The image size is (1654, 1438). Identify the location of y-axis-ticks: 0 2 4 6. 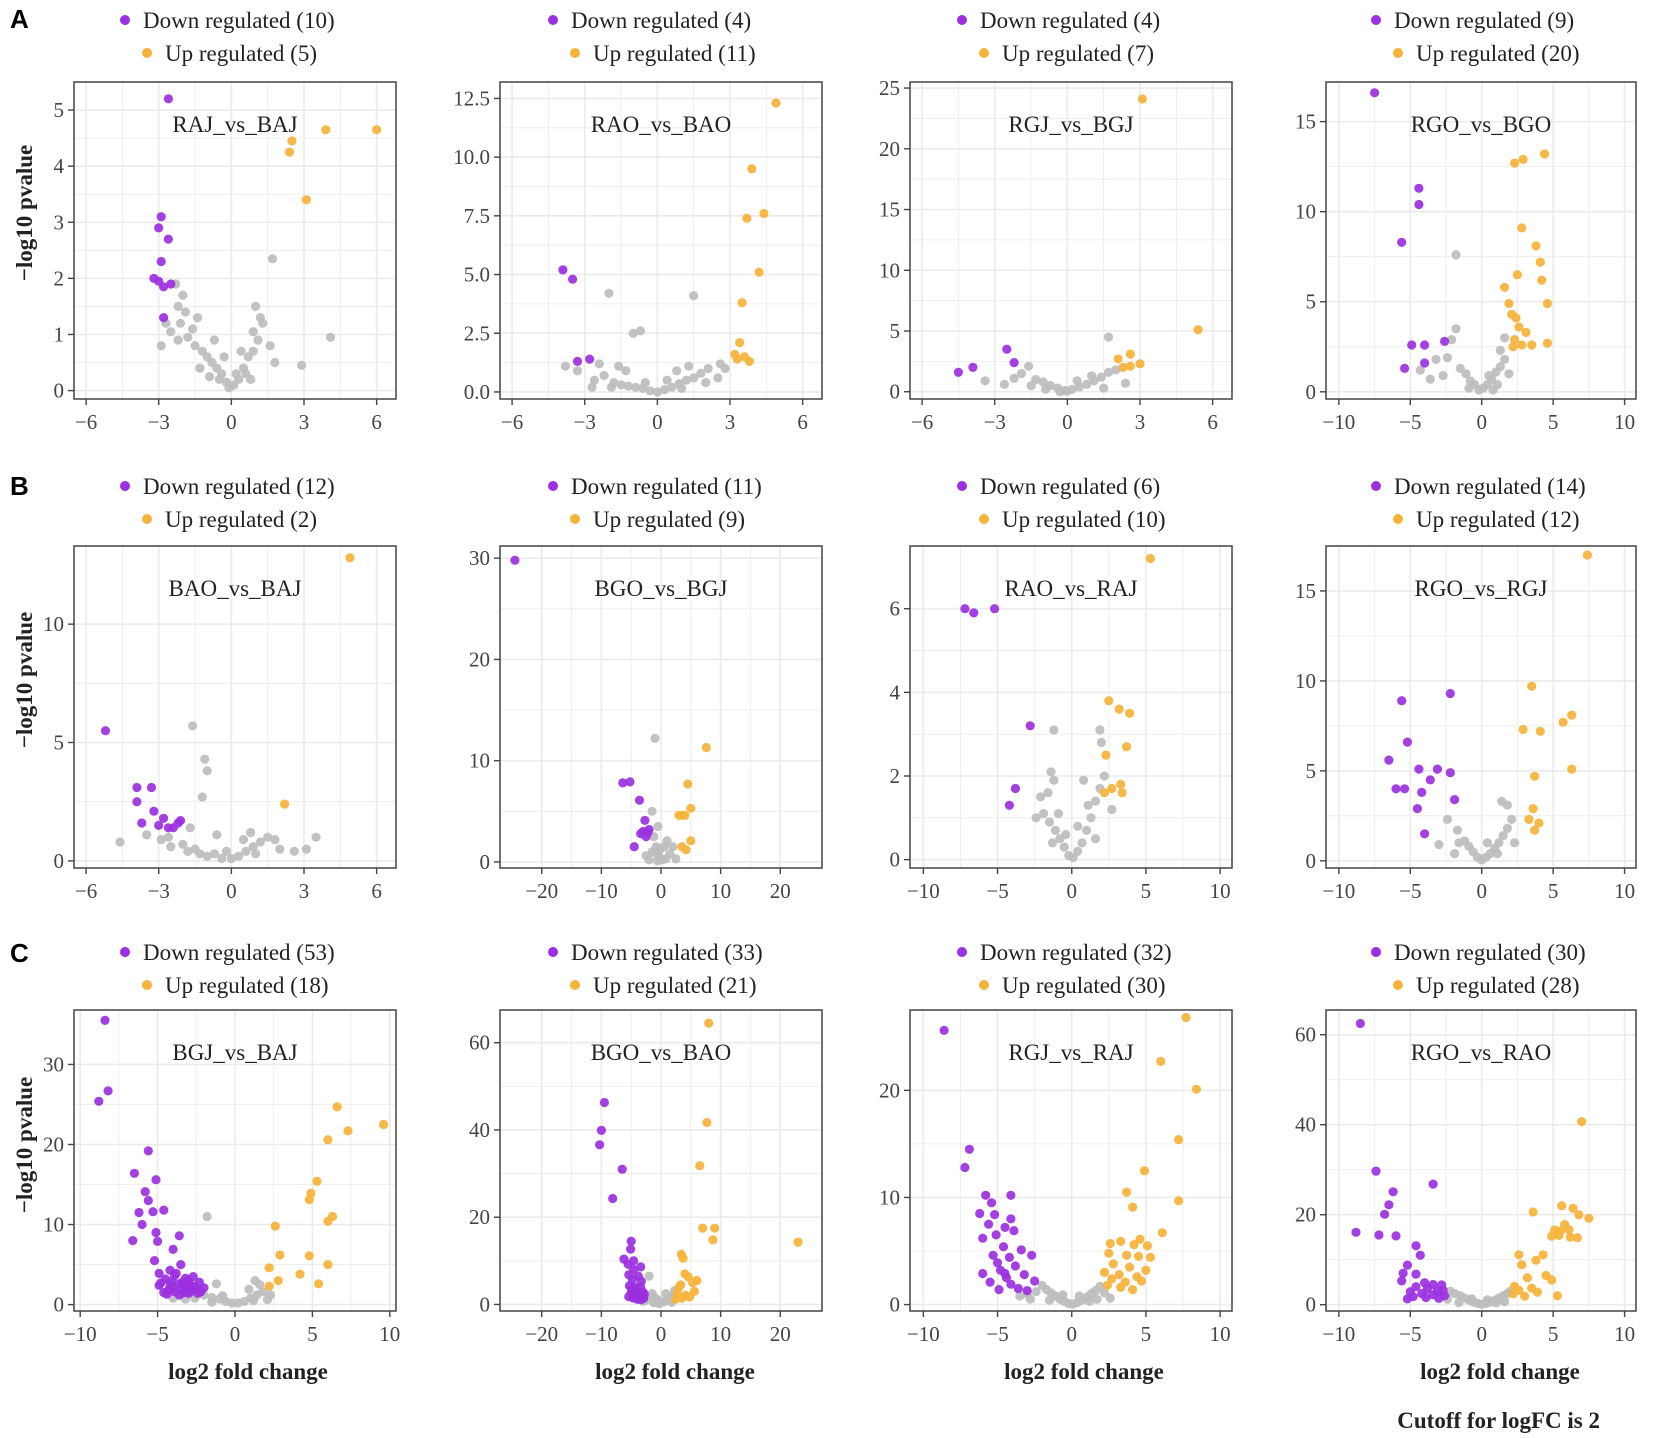
(900, 734).